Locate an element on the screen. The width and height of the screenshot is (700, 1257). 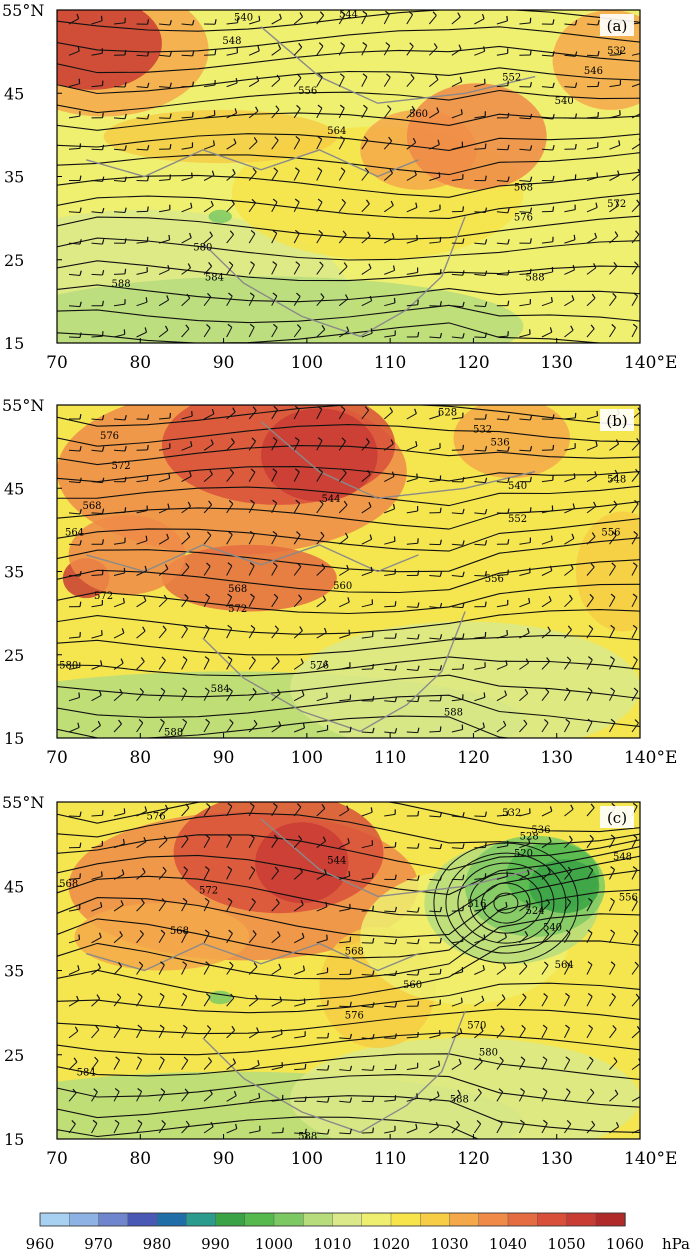
contour-label: 548 is located at coordinates (231, 41).